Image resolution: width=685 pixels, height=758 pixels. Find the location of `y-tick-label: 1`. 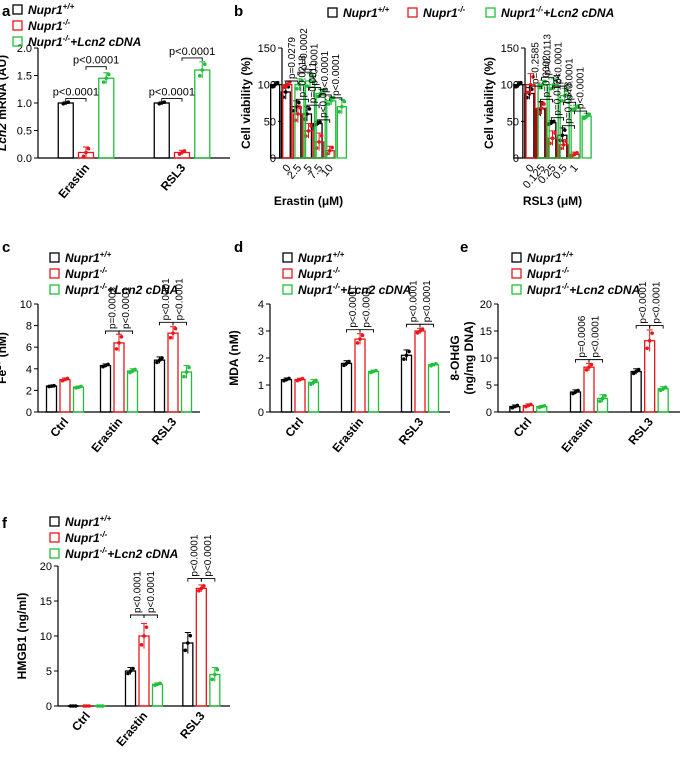

y-tick-label: 1 is located at coordinates (261, 386).